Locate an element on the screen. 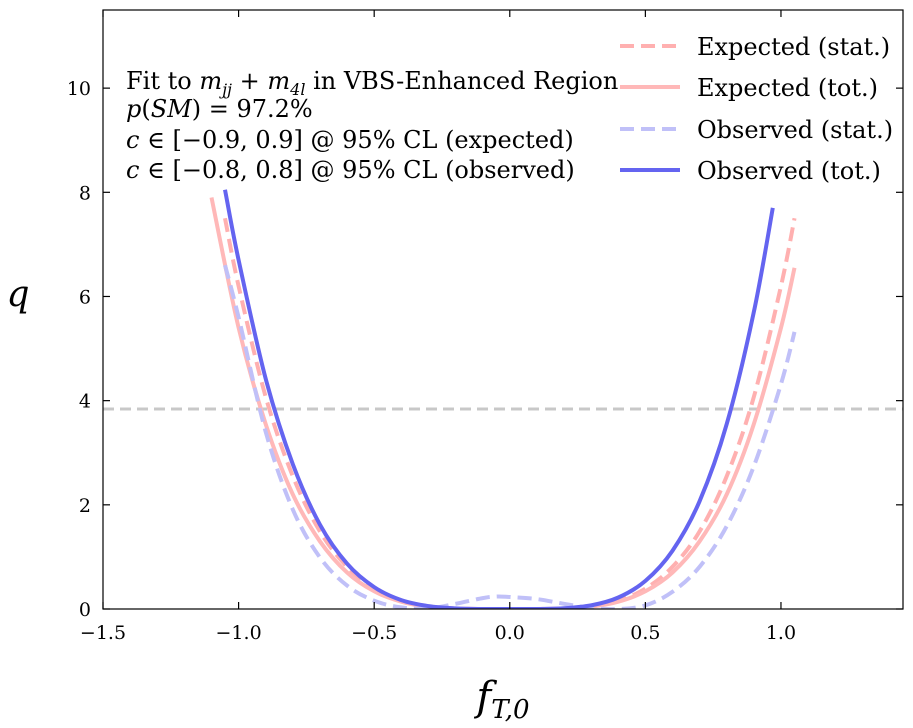  y-tick-label: 8 is located at coordinates (85, 193).